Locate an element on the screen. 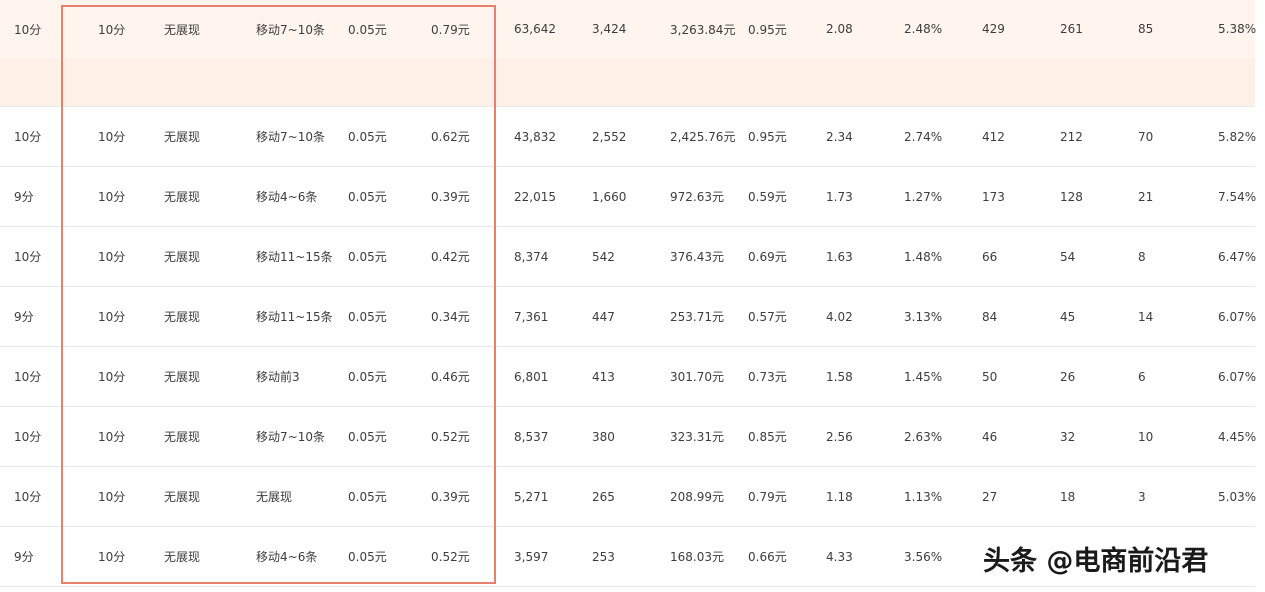 The width and height of the screenshot is (1265, 592). table-cell: 54 is located at coordinates (1068, 256).